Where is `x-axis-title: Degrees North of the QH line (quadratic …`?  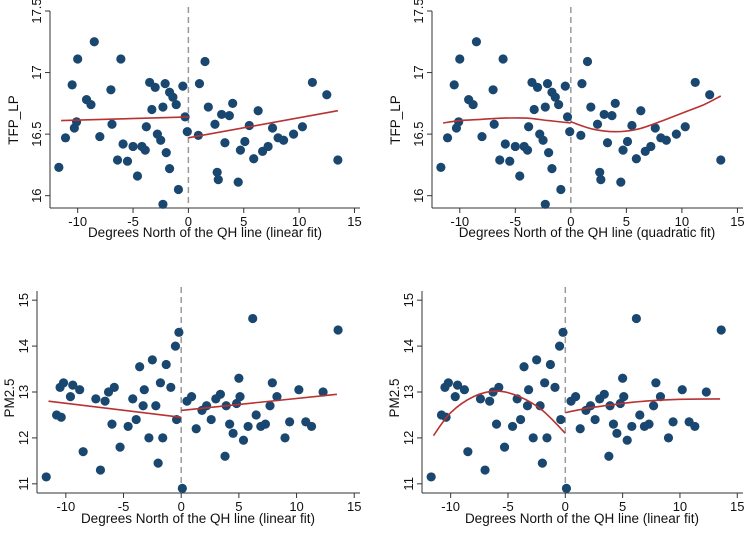 x-axis-title: Degrees North of the QH line (quadratic … is located at coordinates (587, 232).